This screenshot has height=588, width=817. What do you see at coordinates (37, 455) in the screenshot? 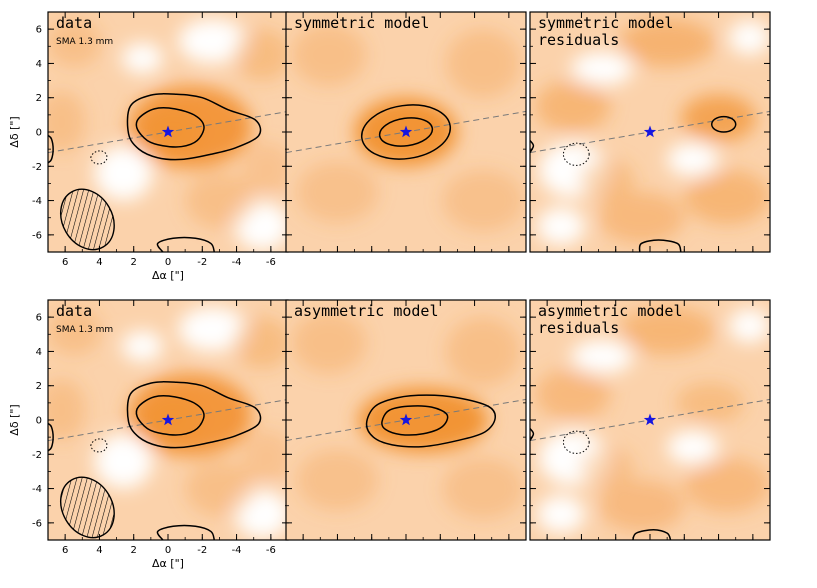
I see `y-tick-label: -2` at bounding box center [37, 455].